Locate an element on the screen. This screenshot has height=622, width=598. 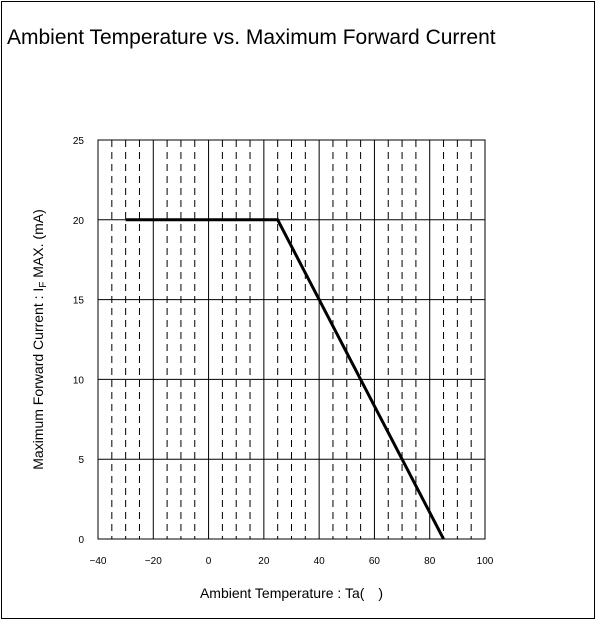
x-tick-label: 0 is located at coordinates (209, 561).